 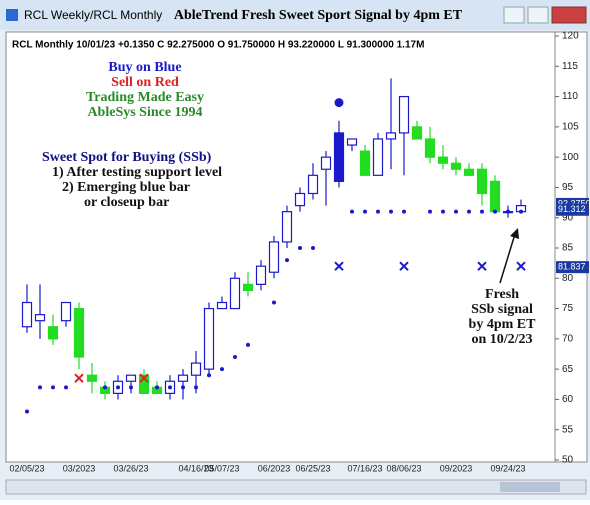 I want to click on x-tick-label: 06/2023, so click(x=274, y=468).